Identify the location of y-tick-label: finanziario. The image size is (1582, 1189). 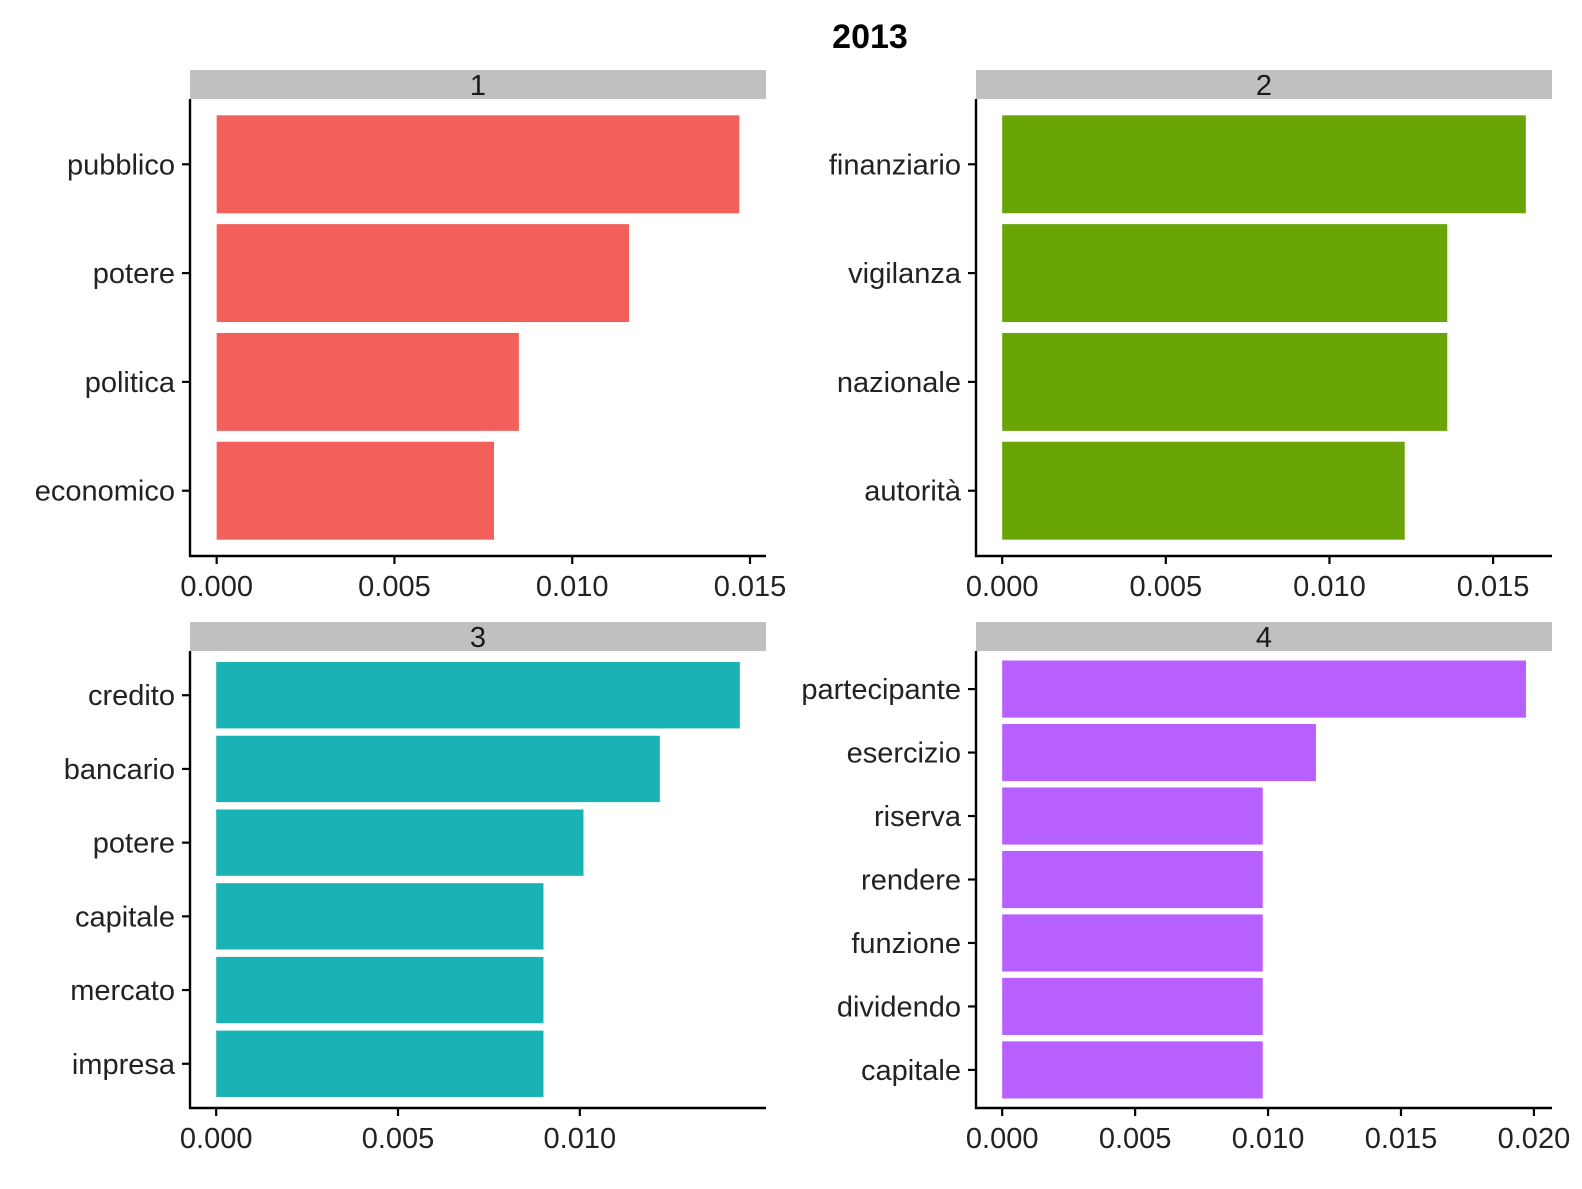
(895, 165).